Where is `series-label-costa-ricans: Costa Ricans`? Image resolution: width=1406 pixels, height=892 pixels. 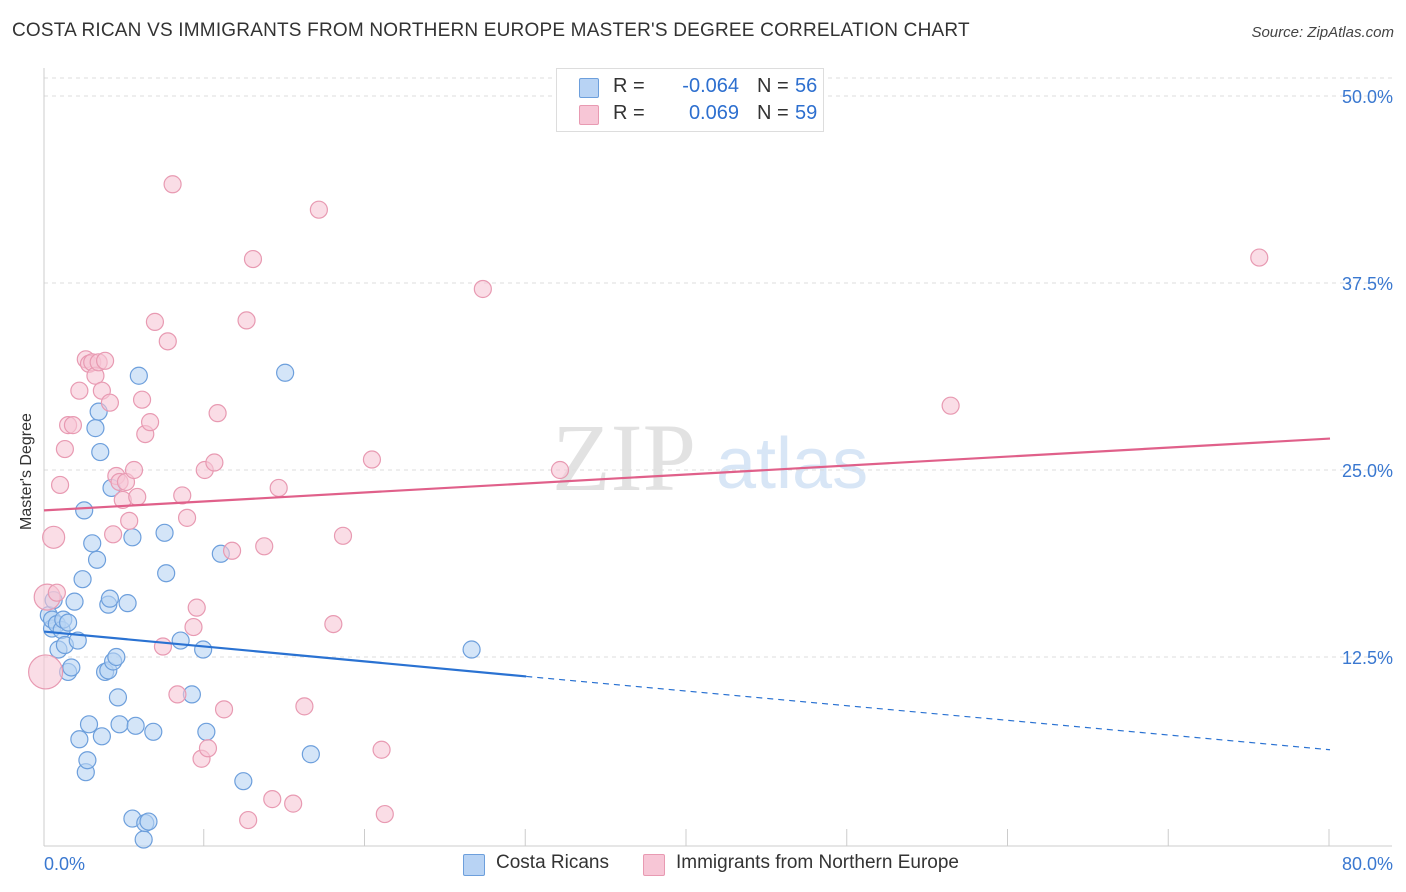
series-label-costa-ricans: Costa Ricans is located at coordinates (552, 862).